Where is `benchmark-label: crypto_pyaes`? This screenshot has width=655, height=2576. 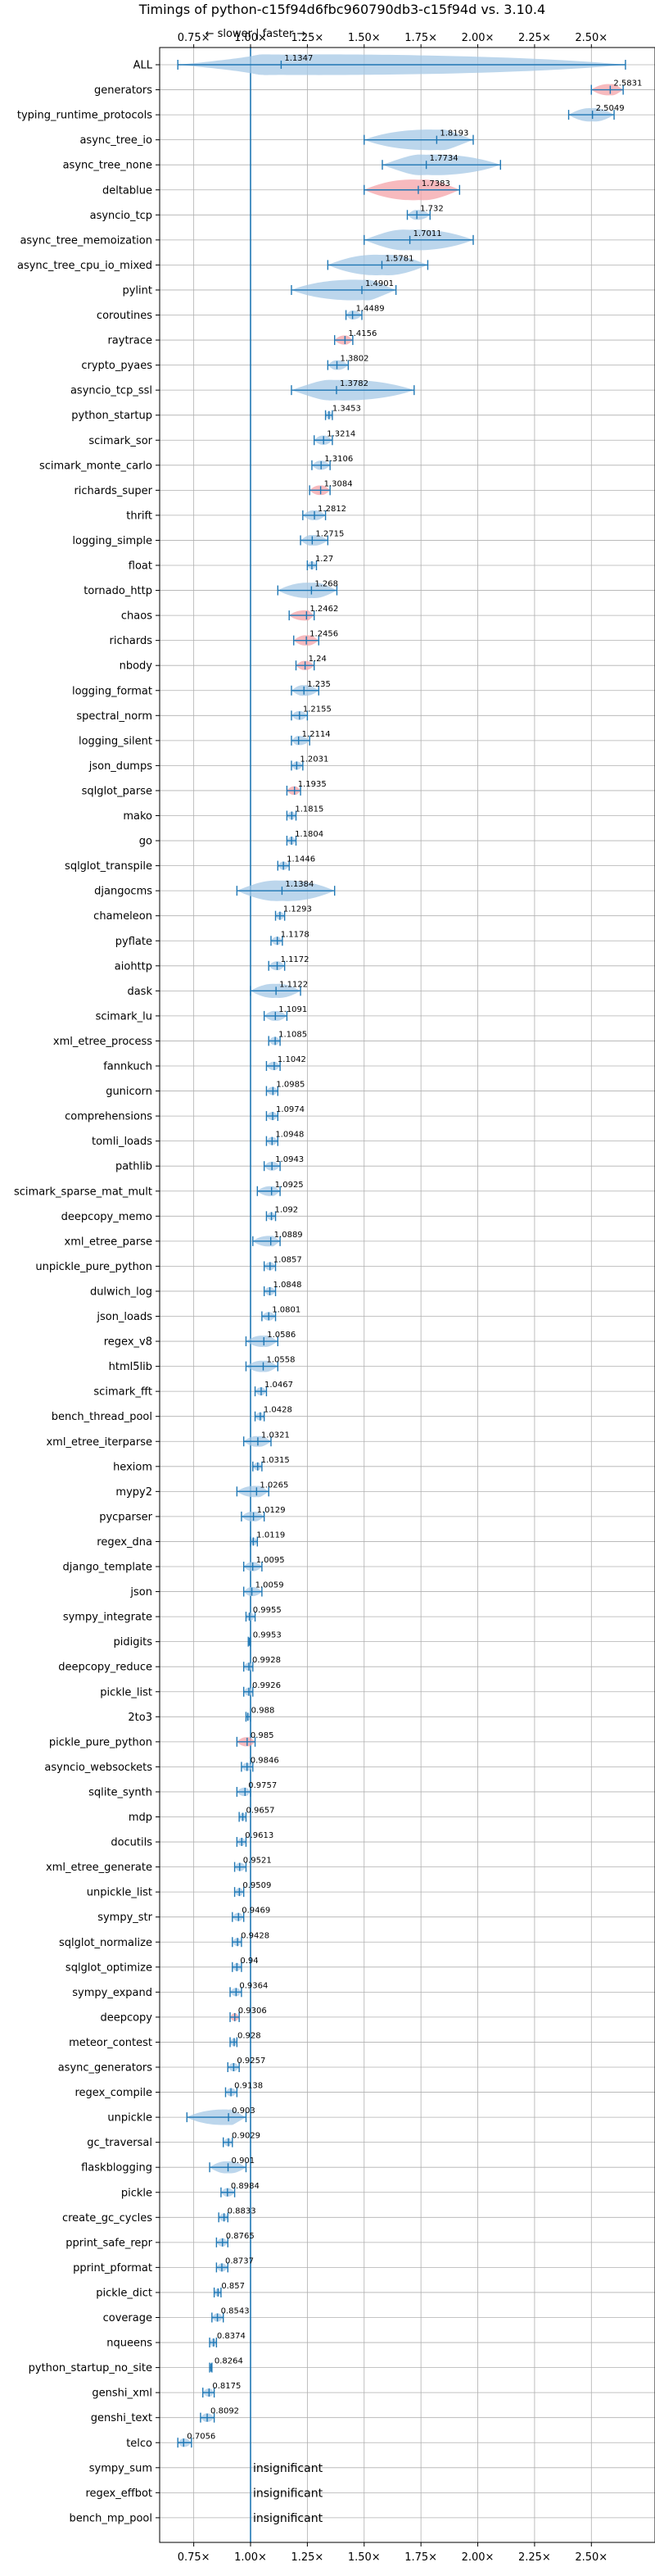
benchmark-label: crypto_pyaes is located at coordinates (116, 366).